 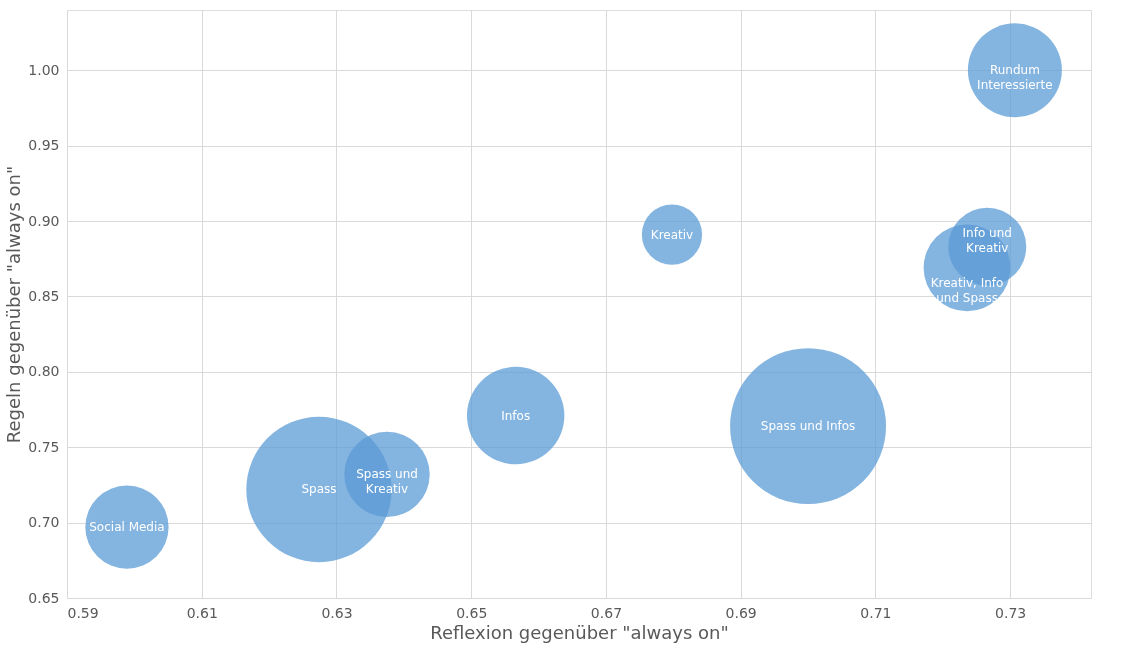 What do you see at coordinates (741, 612) in the screenshot?
I see `x-tick-label: 0.69` at bounding box center [741, 612].